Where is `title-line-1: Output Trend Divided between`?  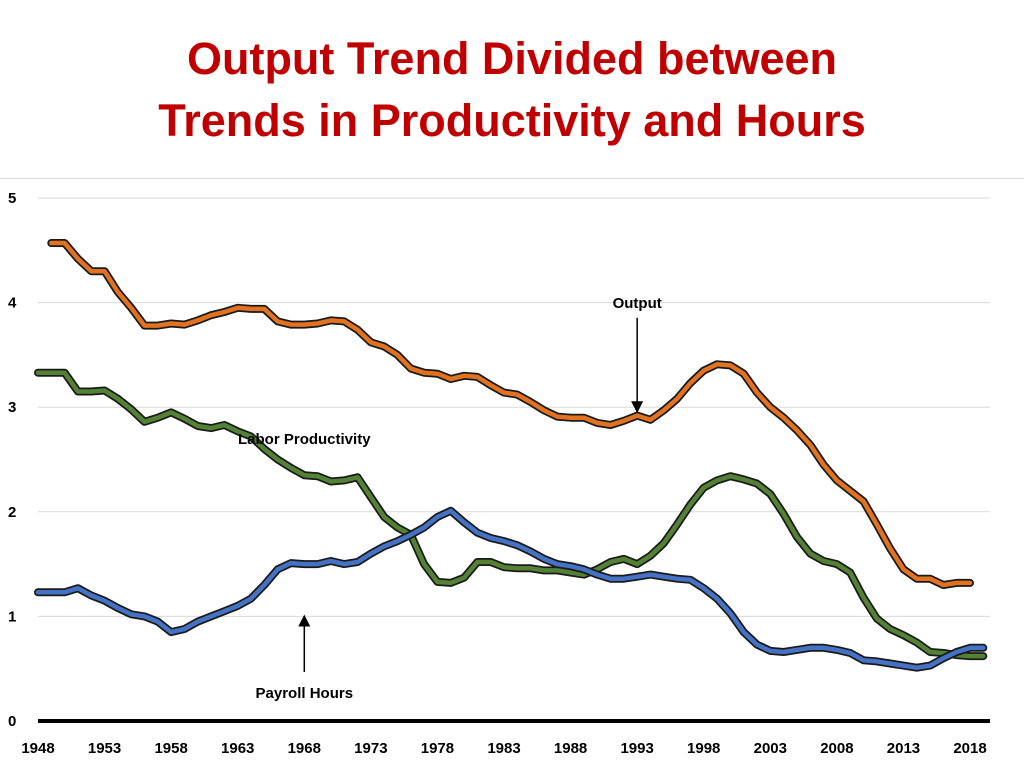 title-line-1: Output Trend Divided between is located at coordinates (512, 58).